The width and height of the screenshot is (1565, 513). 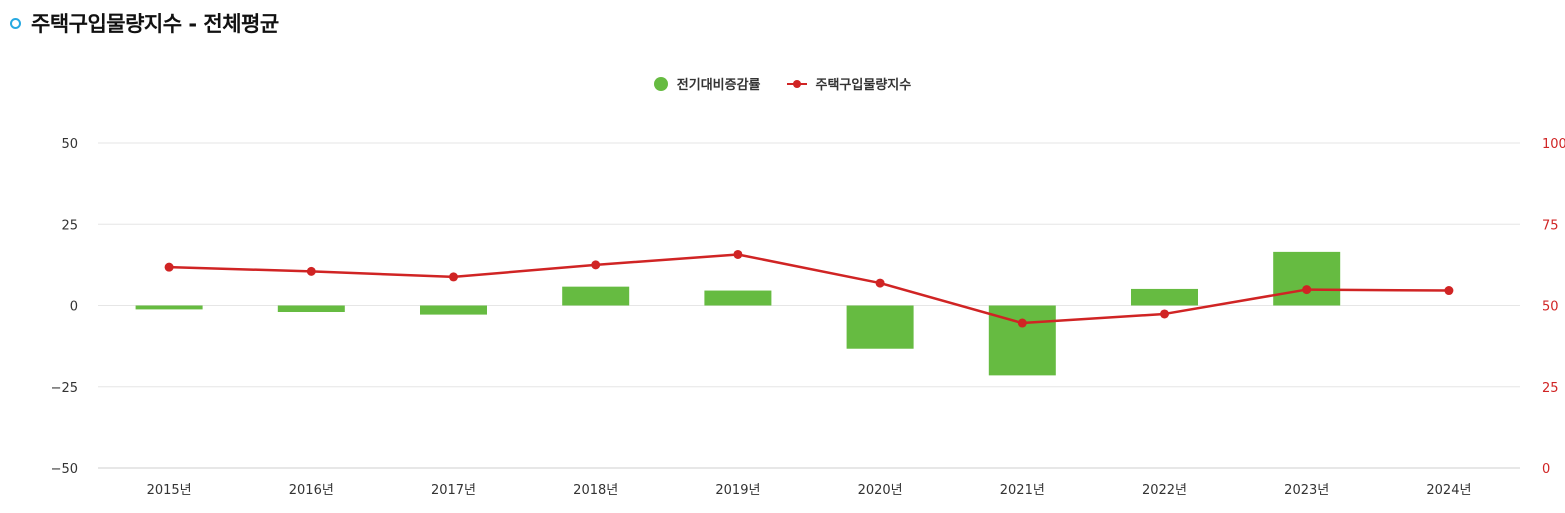 I want to click on y-right-tick-label: 0, so click(x=1546, y=469).